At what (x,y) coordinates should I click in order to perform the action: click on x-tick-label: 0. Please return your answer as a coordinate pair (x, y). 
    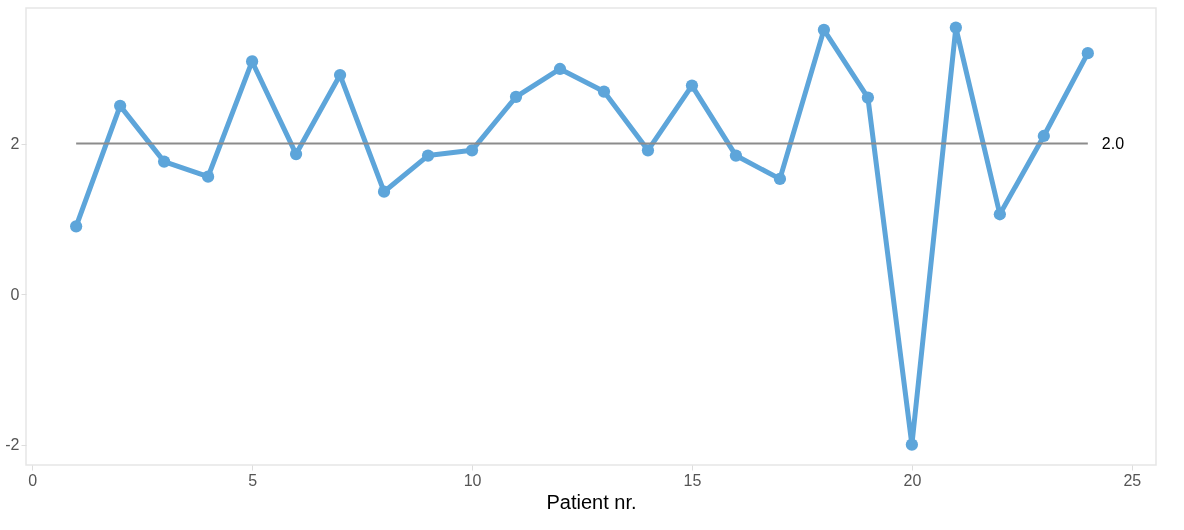
    Looking at the image, I should click on (33, 480).